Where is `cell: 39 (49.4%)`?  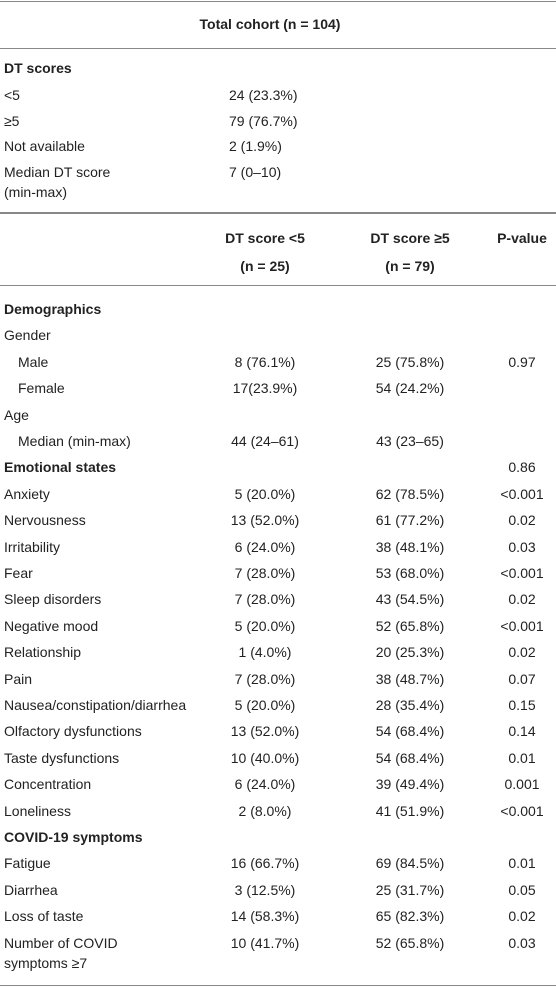
cell: 39 (49.4%) is located at coordinates (410, 784).